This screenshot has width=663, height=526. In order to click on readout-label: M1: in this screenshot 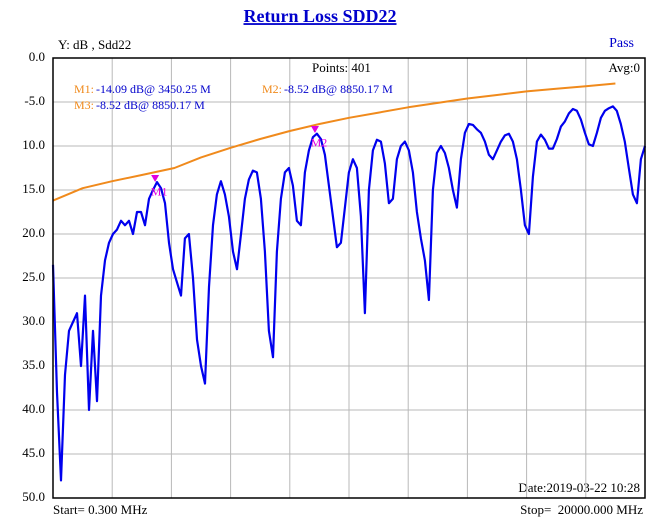, I will do `click(84, 89)`.